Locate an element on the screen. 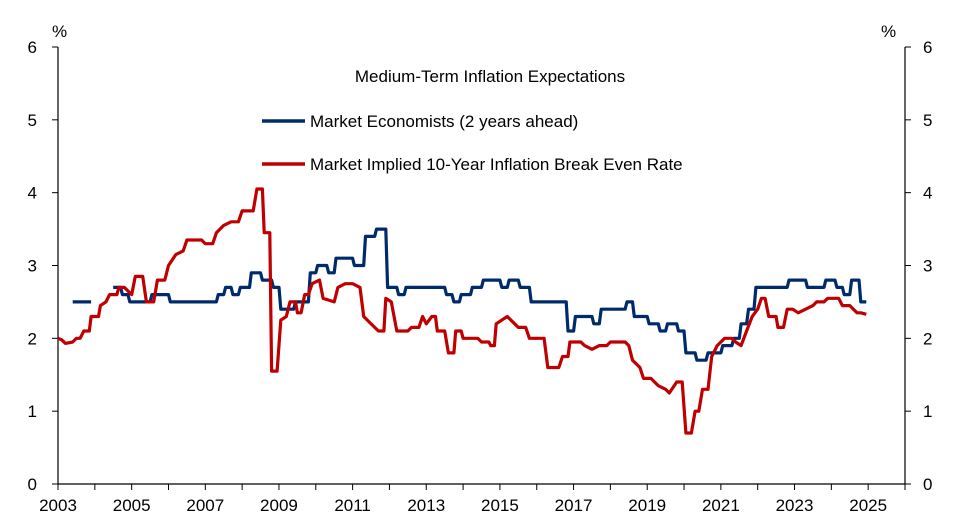 The height and width of the screenshot is (527, 953). x-tick-label: 2003 is located at coordinates (58, 505).